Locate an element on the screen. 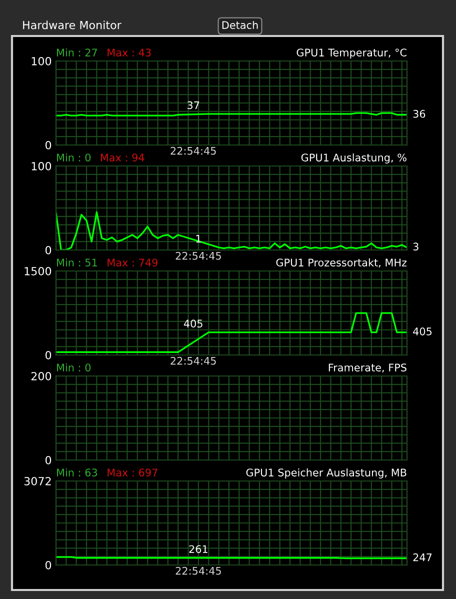 The image size is (456, 599). chart-title: GPU1 Temperatur, °C is located at coordinates (351, 53).